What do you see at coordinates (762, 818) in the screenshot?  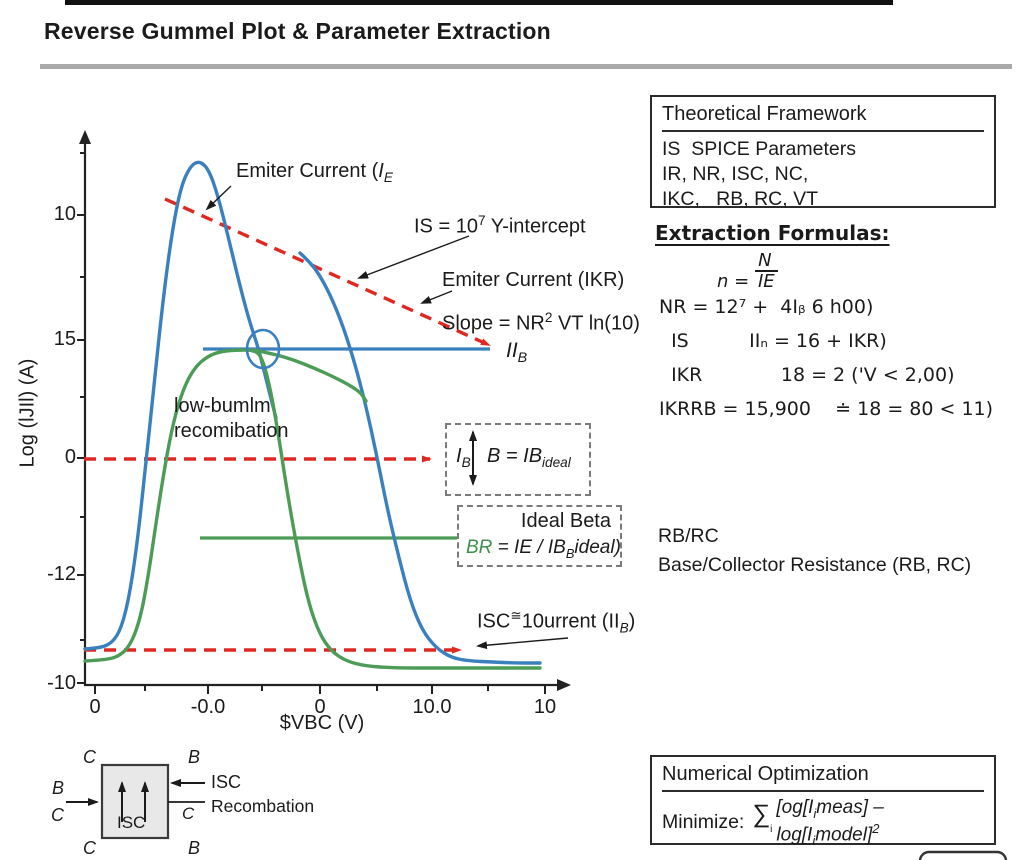 I see `summation-symbol: ∑i` at bounding box center [762, 818].